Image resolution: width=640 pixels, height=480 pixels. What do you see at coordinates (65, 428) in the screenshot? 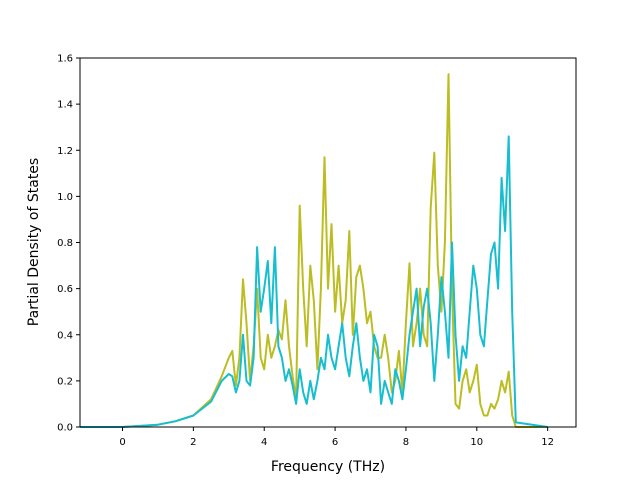
I see `y-tick-label: 0.0` at bounding box center [65, 428].